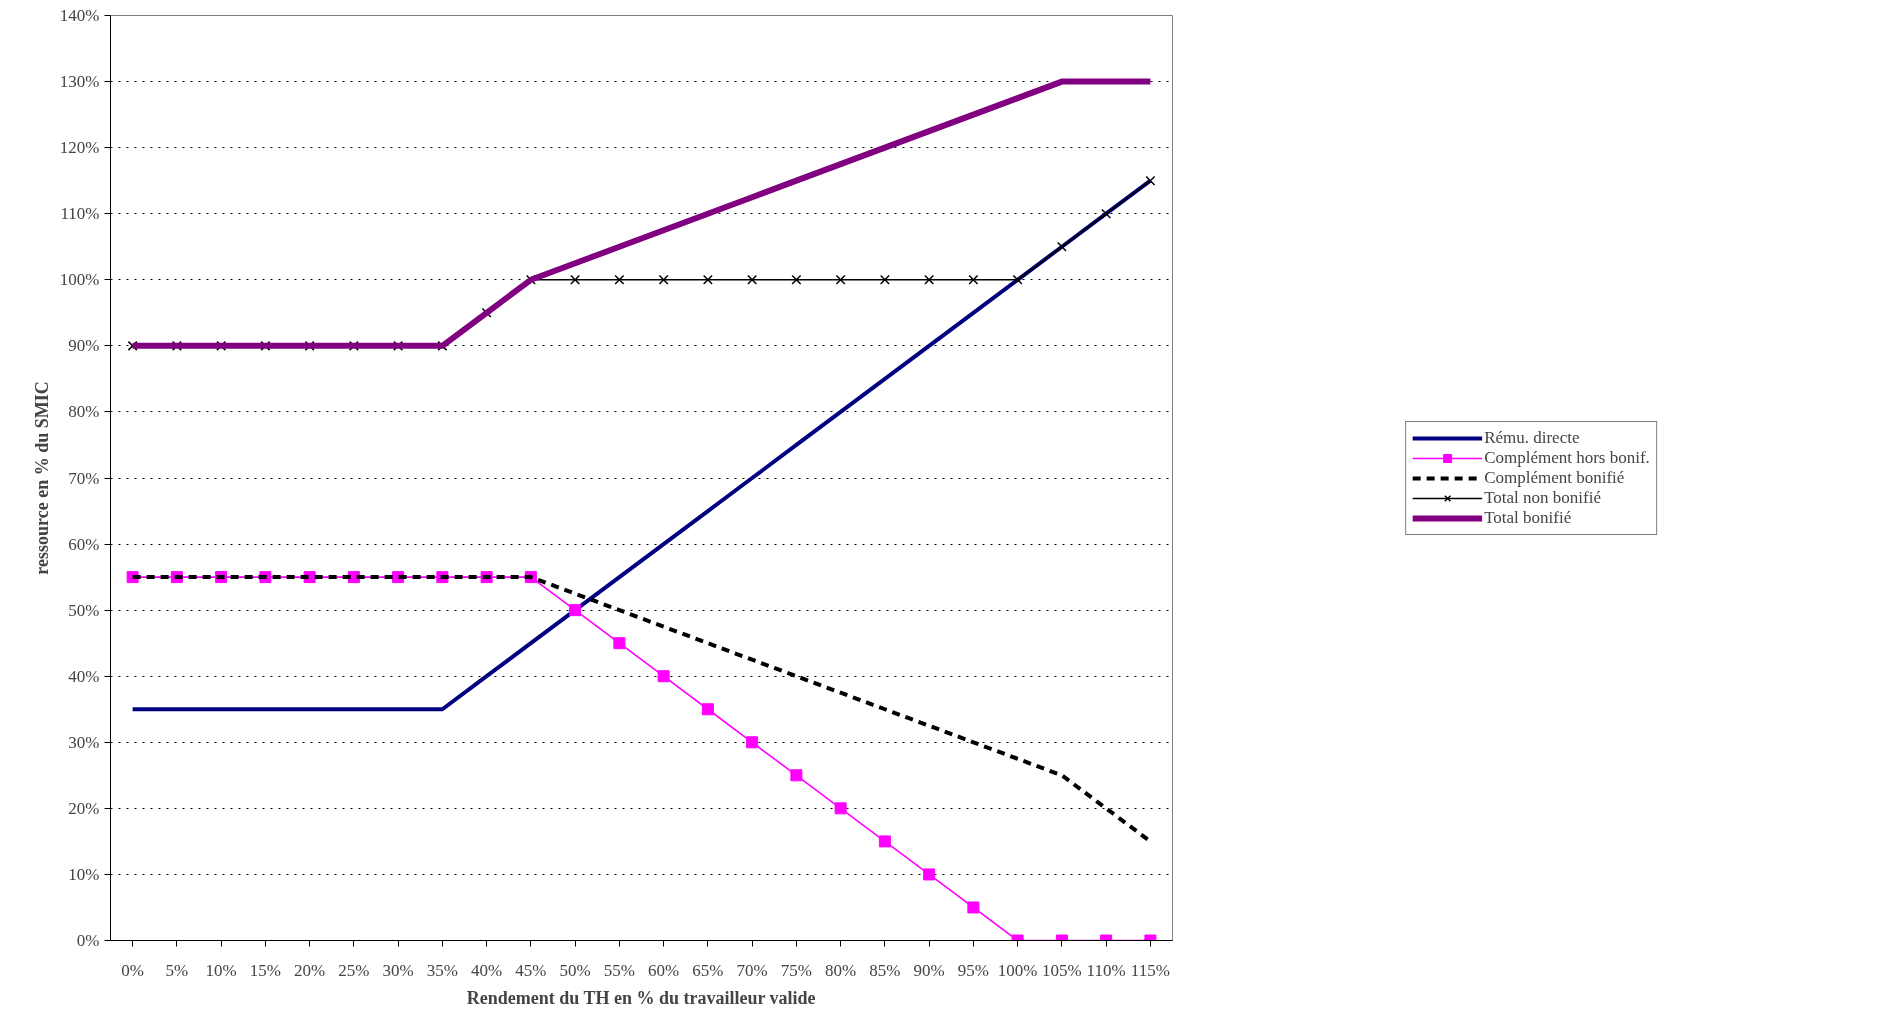 The height and width of the screenshot is (1028, 1899). Describe the element at coordinates (531, 970) in the screenshot. I see `x-tick-label: 45%` at that location.